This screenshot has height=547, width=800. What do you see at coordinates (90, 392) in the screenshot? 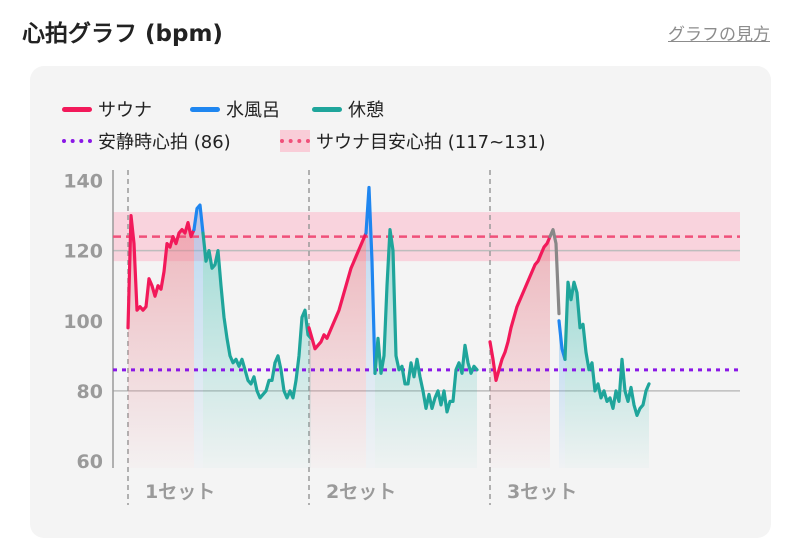
I see `y-tick-label-80: 80` at bounding box center [90, 392].